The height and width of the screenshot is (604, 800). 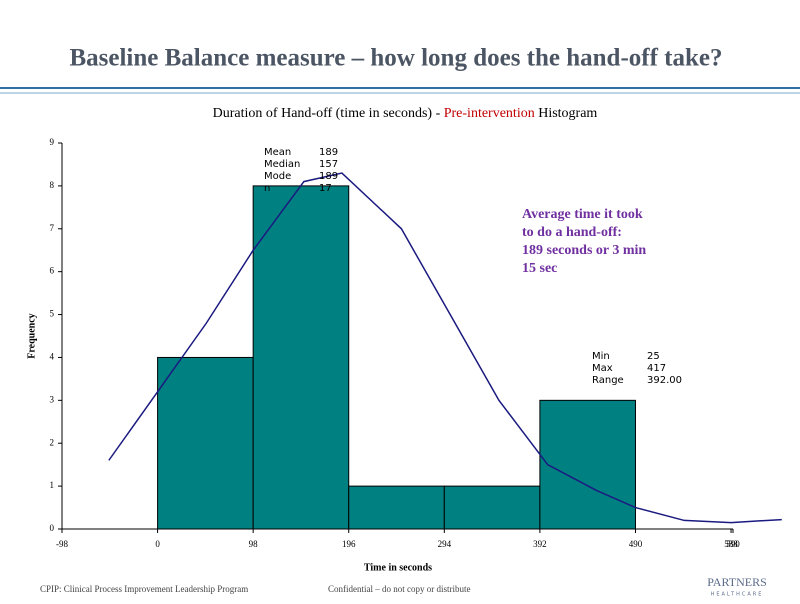 I want to click on x-axis-label: Time in seconds, so click(x=398, y=567).